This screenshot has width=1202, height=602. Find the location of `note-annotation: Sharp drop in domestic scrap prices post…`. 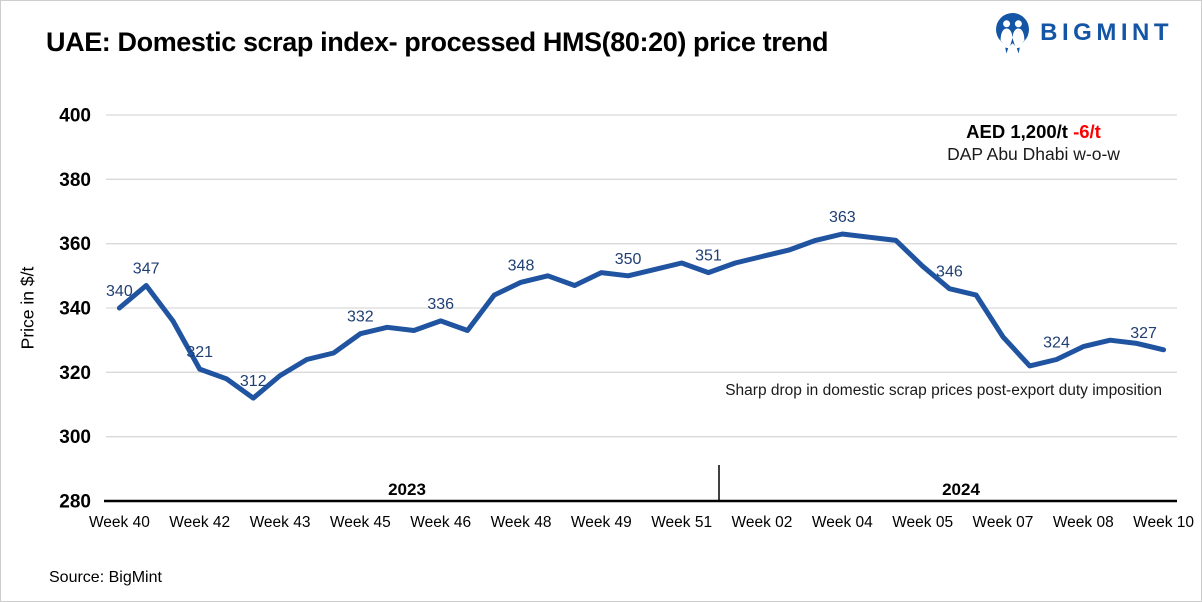

note-annotation: Sharp drop in domestic scrap prices post… is located at coordinates (943, 390).